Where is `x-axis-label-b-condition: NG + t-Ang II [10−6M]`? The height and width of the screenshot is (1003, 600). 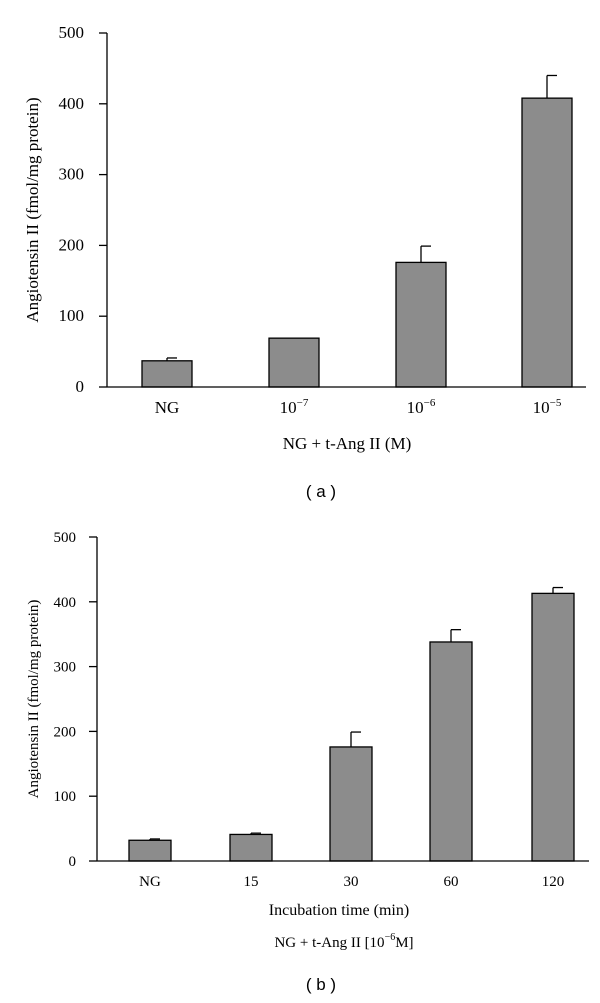
x-axis-label-b-condition: NG + t-Ang II [10−6M] is located at coordinates (343, 941).